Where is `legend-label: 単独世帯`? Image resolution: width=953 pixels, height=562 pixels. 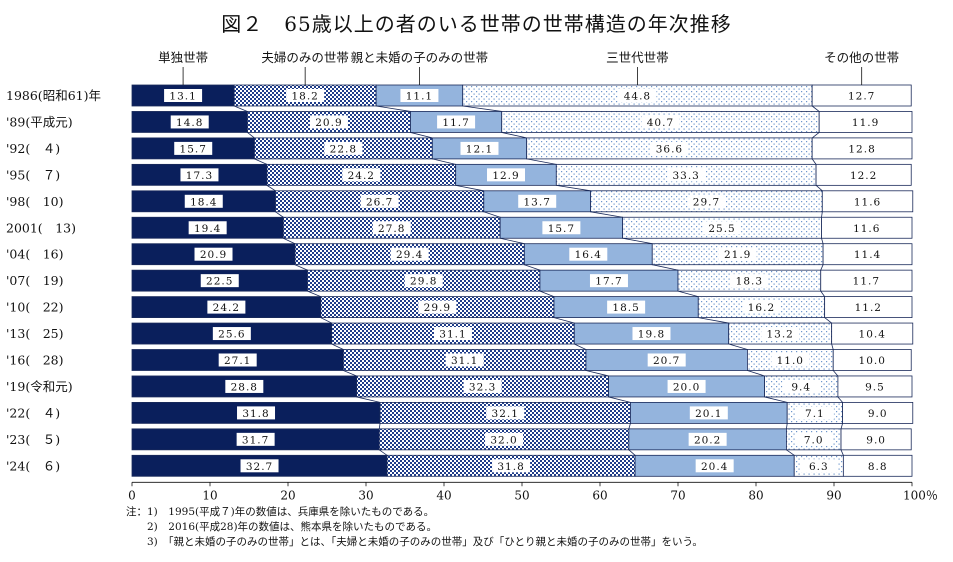 legend-label: 単独世帯 is located at coordinates (183, 57).